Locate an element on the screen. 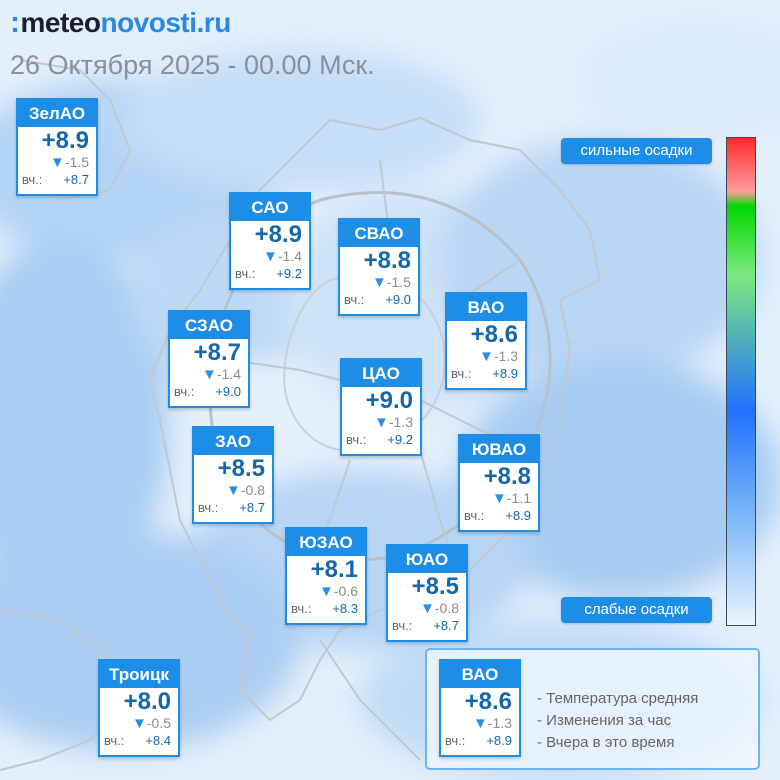  legend-line-temperature: - Температура средняя is located at coordinates (618, 698).